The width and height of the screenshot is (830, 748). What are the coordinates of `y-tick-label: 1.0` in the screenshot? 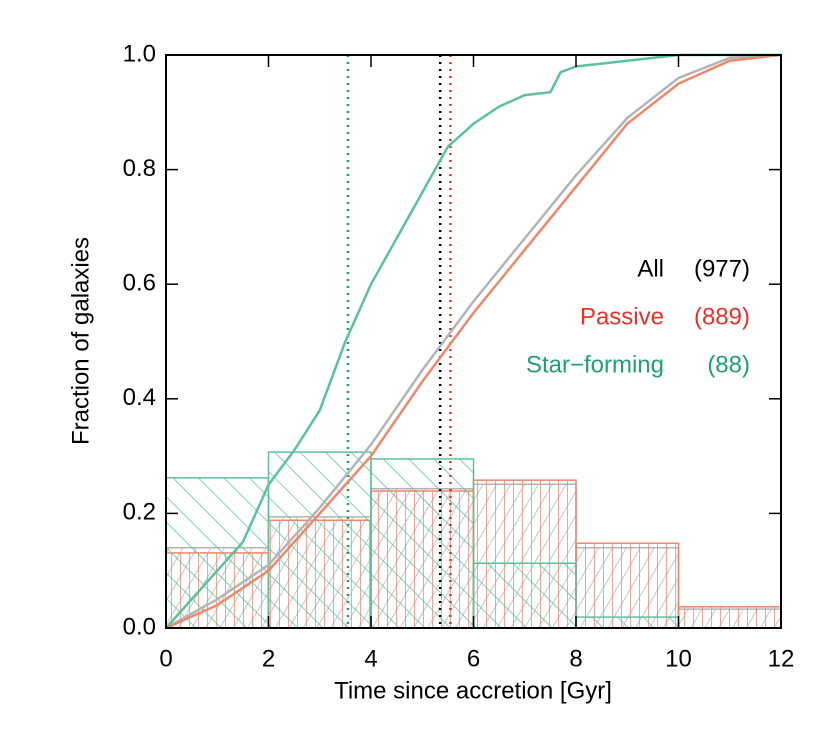 It's located at (139, 53).